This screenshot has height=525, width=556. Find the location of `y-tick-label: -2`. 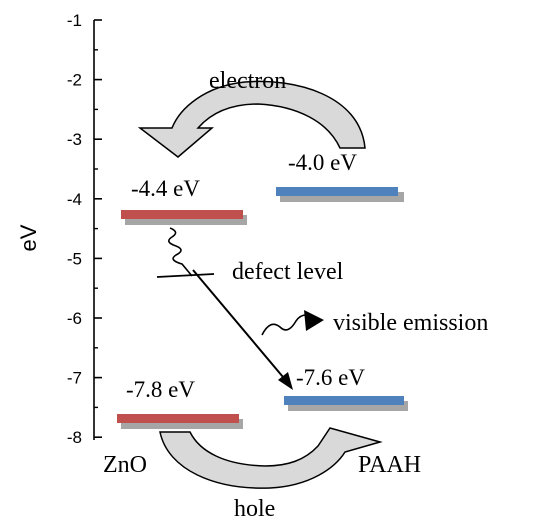

y-tick-label: -2 is located at coordinates (74, 80).